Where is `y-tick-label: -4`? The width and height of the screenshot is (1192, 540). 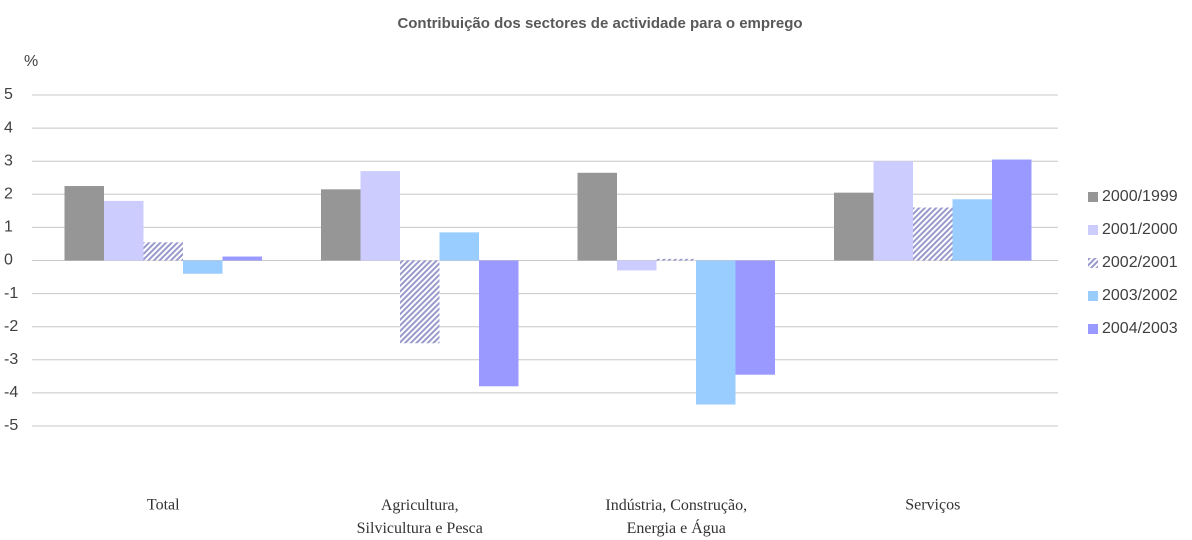
y-tick-label: -4 is located at coordinates (11, 392).